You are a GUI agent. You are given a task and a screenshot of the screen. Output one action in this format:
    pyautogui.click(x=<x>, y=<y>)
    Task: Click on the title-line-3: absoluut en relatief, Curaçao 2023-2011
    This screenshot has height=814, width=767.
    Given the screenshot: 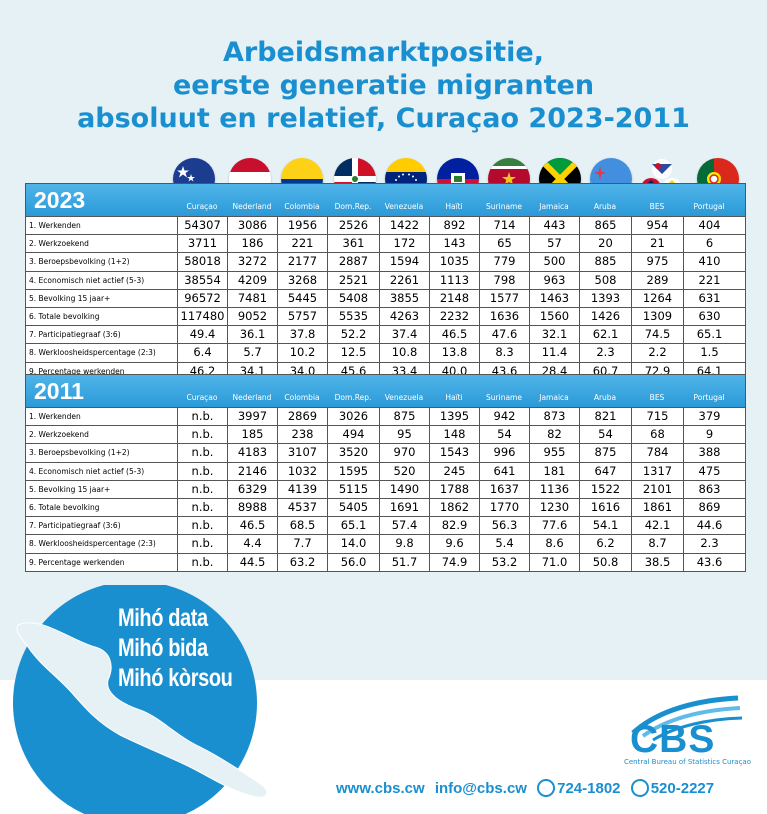 What is the action you would take?
    pyautogui.click(x=383, y=118)
    